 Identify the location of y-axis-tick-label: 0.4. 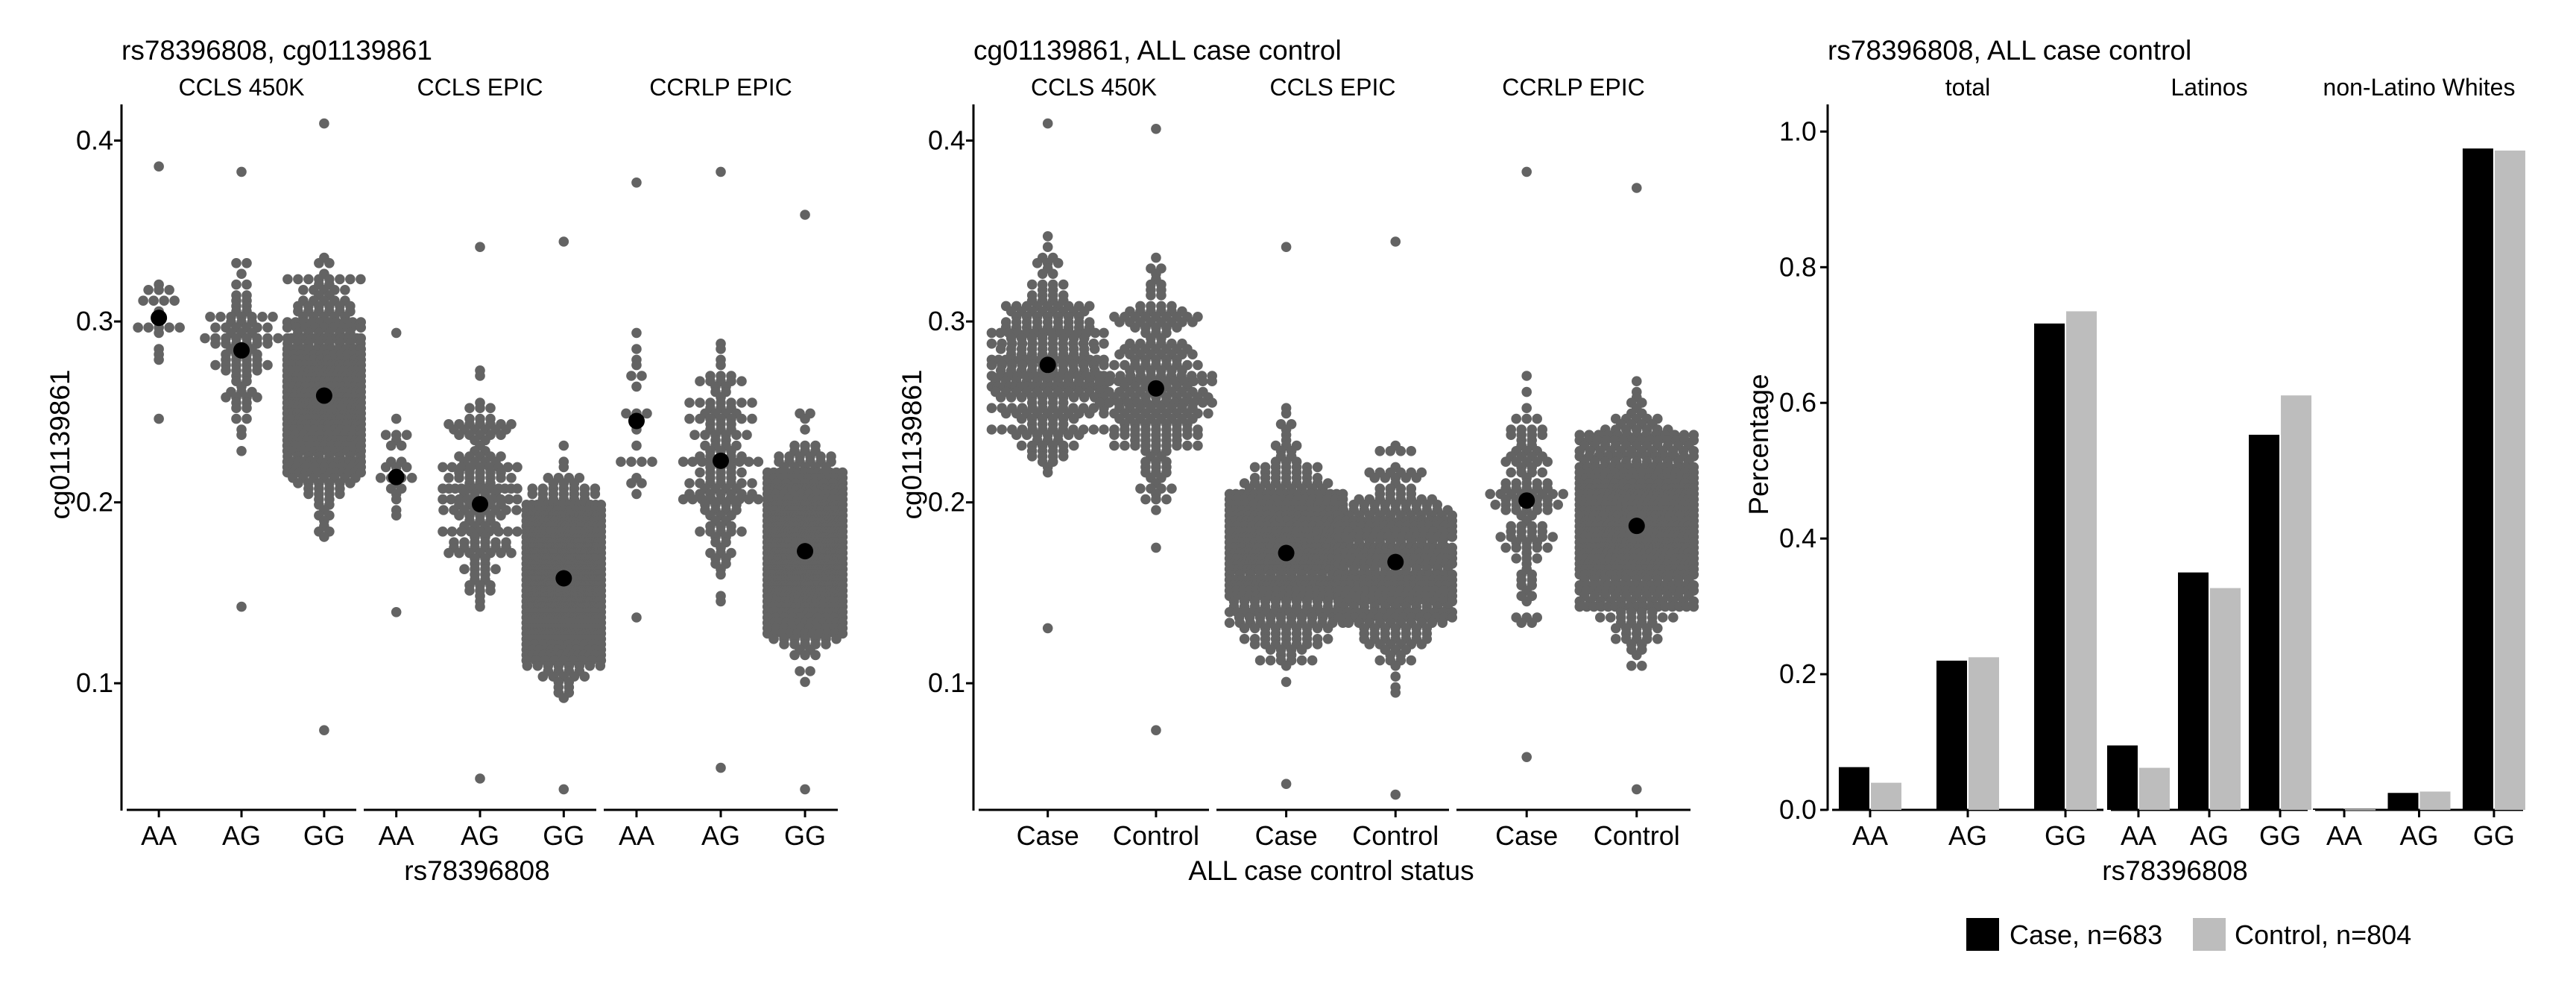
(94, 140).